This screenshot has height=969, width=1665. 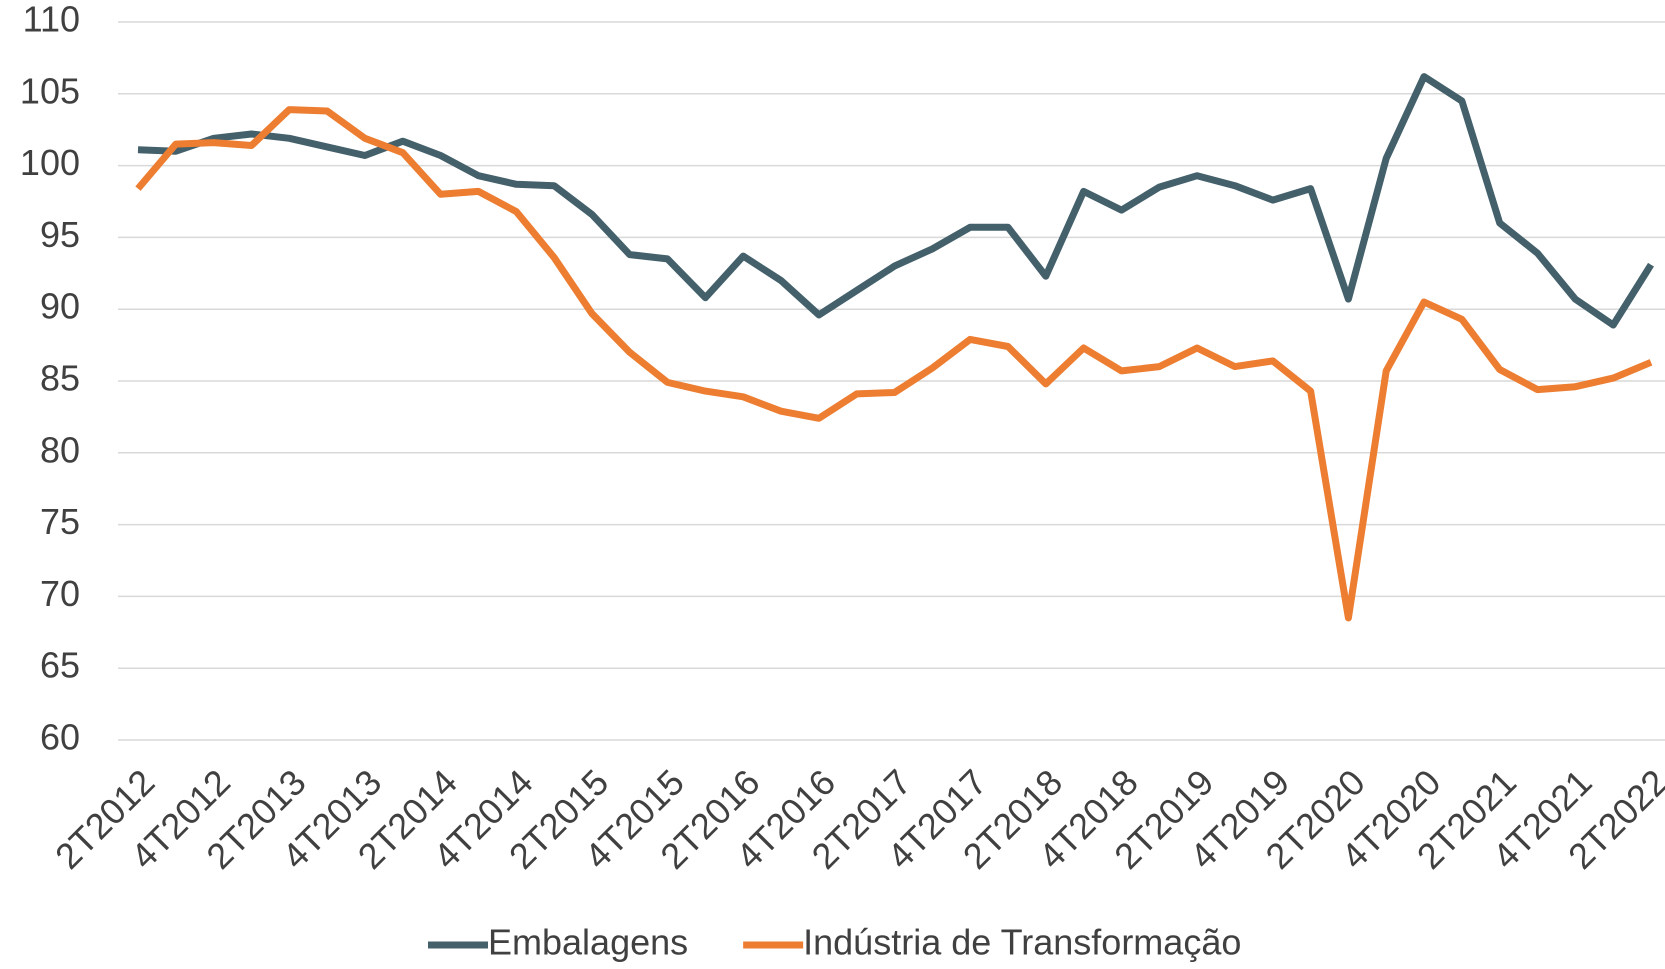 What do you see at coordinates (60, 737) in the screenshot?
I see `y-tick-label: 60` at bounding box center [60, 737].